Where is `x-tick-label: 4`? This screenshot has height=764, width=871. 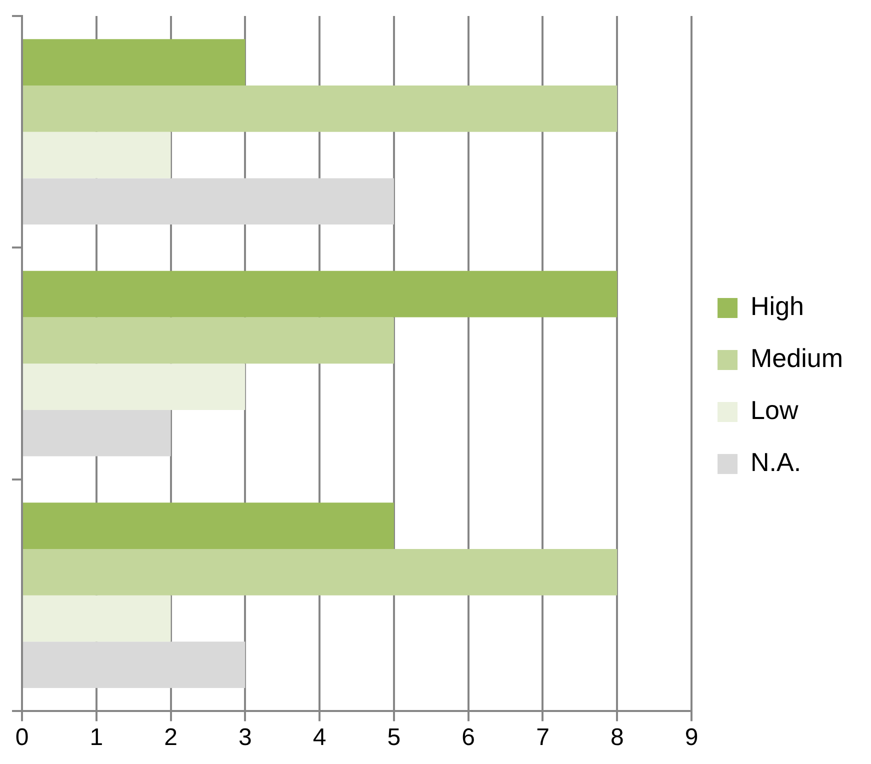
x-tick-label: 4 is located at coordinates (319, 738).